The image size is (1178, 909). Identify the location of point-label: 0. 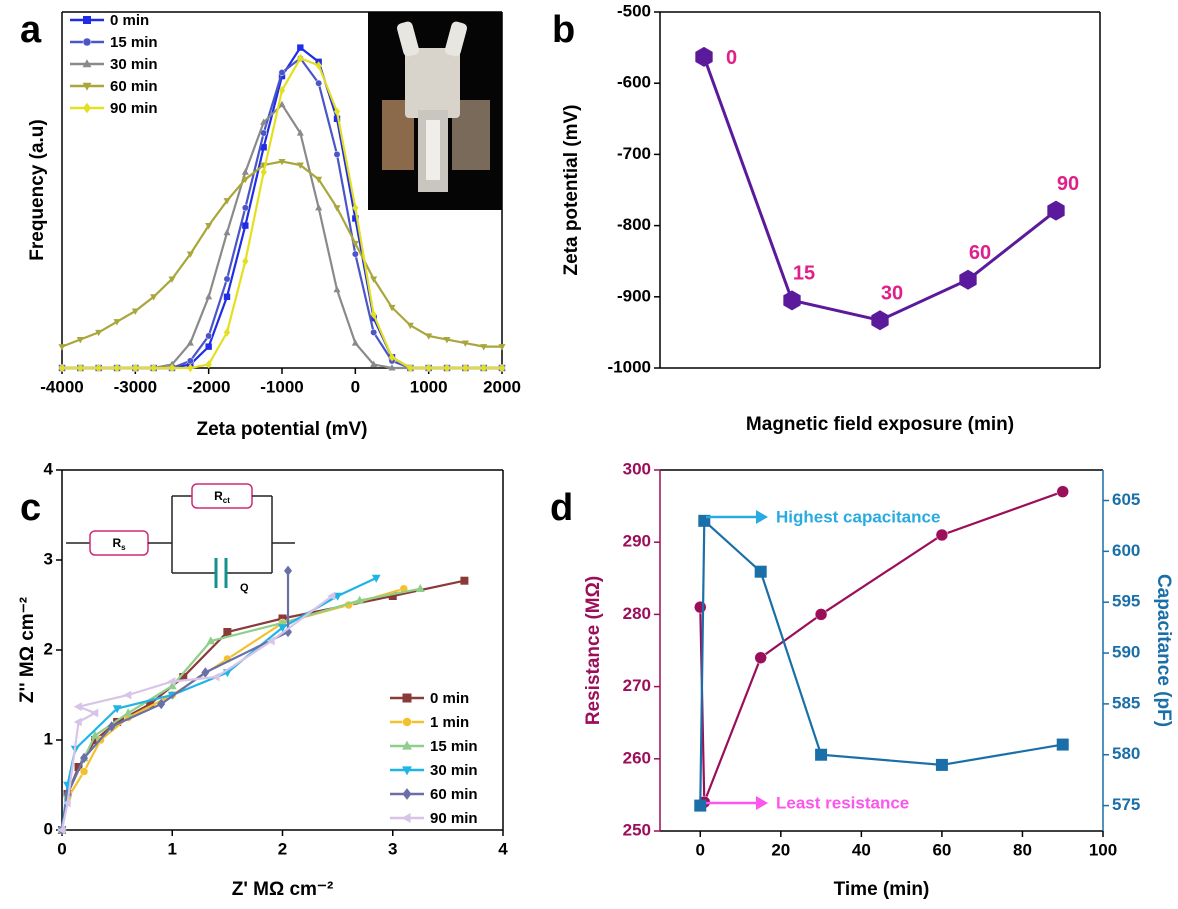
(731, 58).